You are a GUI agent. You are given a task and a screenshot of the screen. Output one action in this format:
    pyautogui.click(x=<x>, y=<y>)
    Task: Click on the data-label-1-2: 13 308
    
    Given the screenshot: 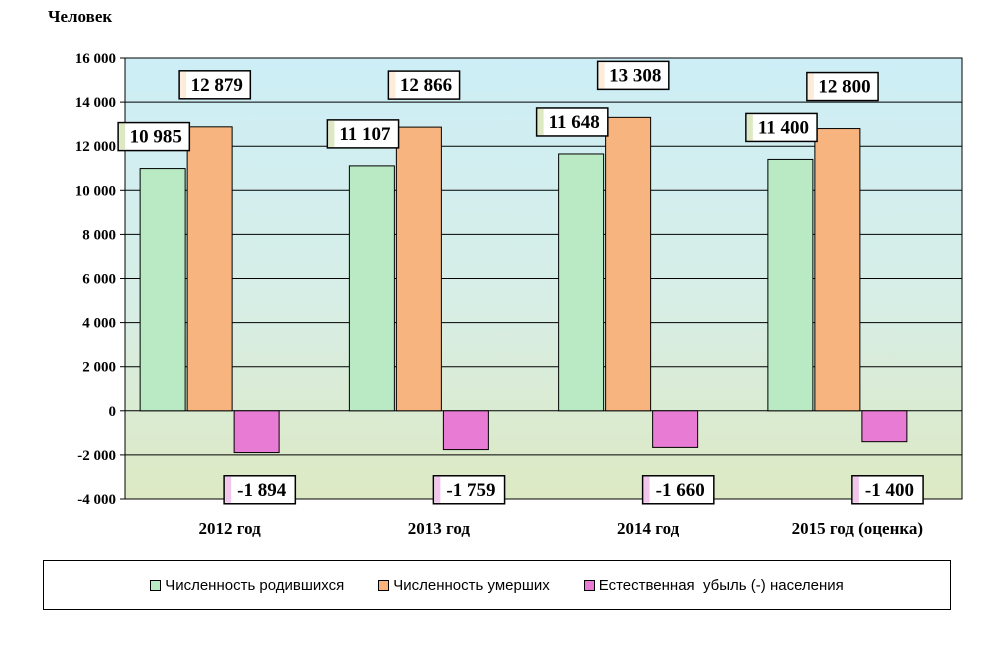 What is the action you would take?
    pyautogui.click(x=635, y=75)
    